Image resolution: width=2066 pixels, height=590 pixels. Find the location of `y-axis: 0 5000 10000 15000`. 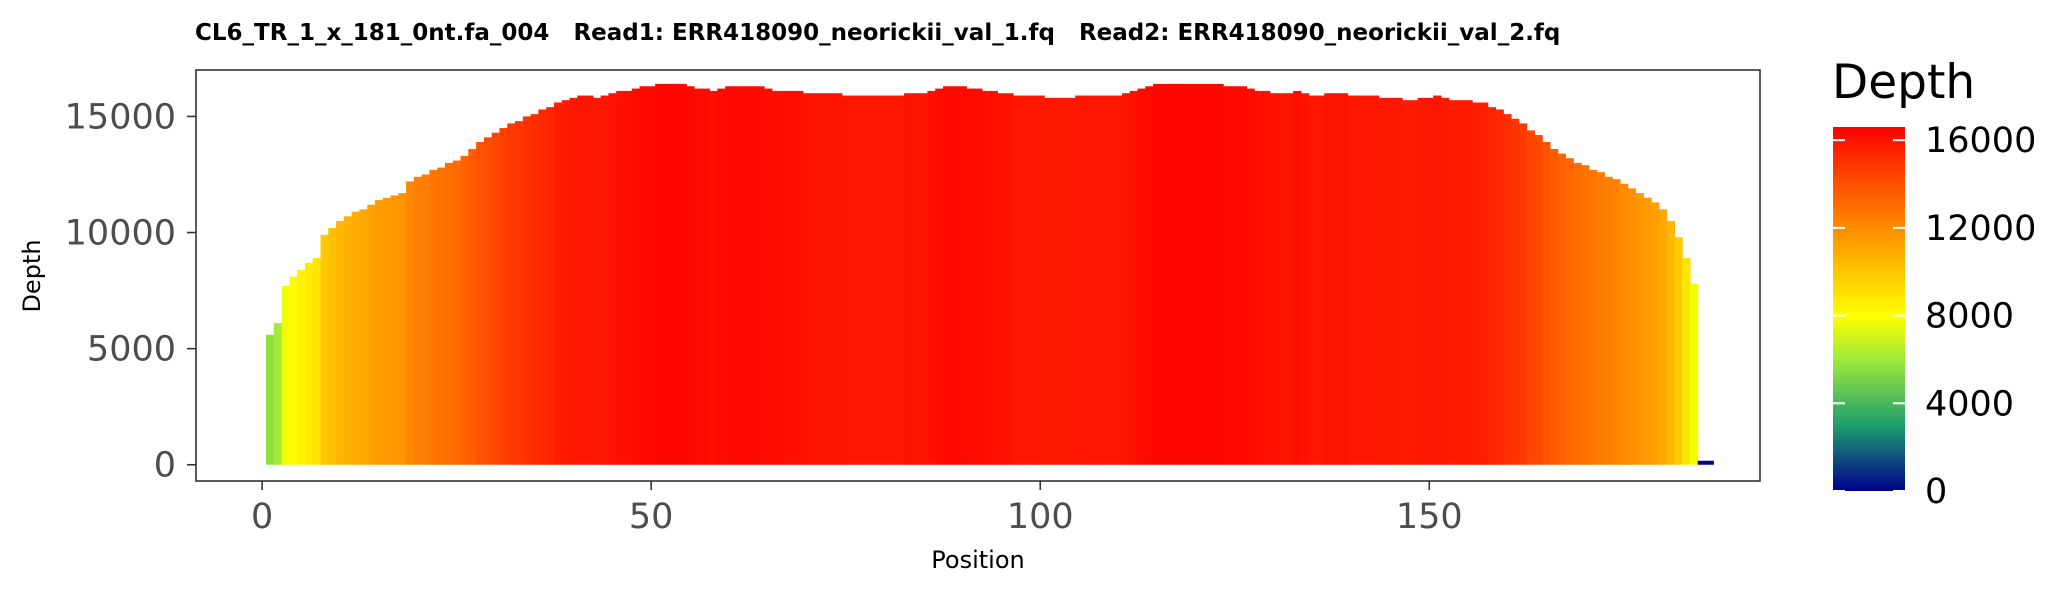

y-axis: 0 5000 10000 15000 is located at coordinates (130, 291).